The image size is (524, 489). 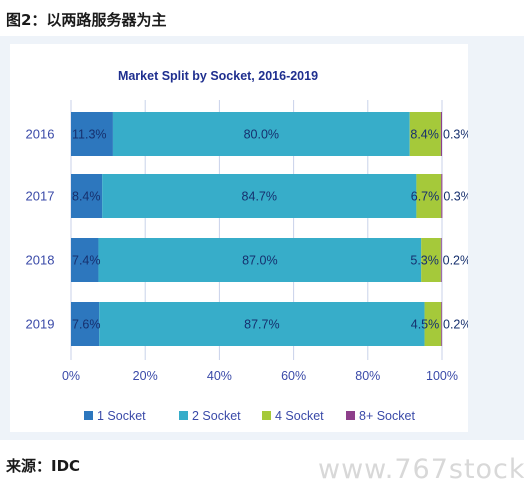 I want to click on category-labels: 2016 2017 2018 2019, so click(x=40, y=229).